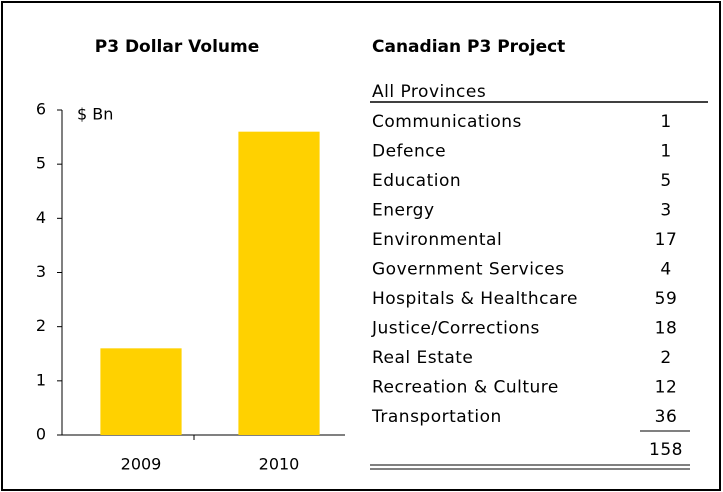  I want to click on row-label: Government Services, so click(468, 270).